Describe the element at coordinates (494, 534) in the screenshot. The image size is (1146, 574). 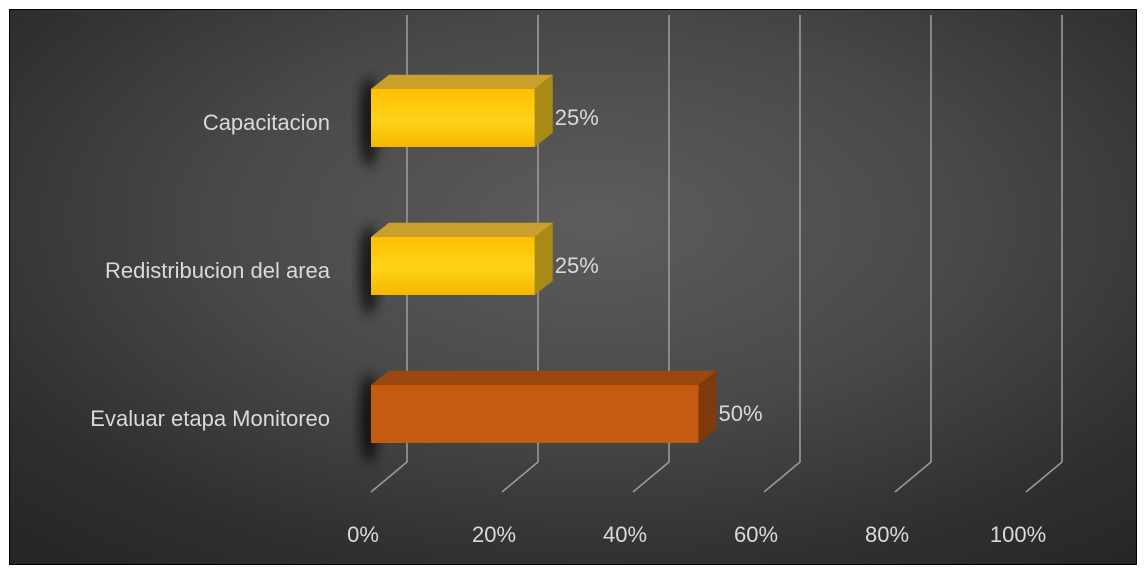
I see `x-tick-label: 20%` at that location.